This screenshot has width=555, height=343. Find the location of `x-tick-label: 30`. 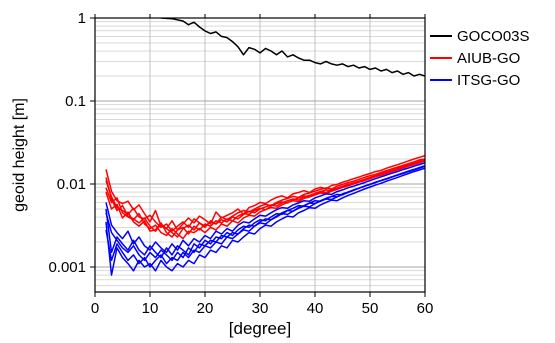

x-tick-label: 30 is located at coordinates (260, 308).